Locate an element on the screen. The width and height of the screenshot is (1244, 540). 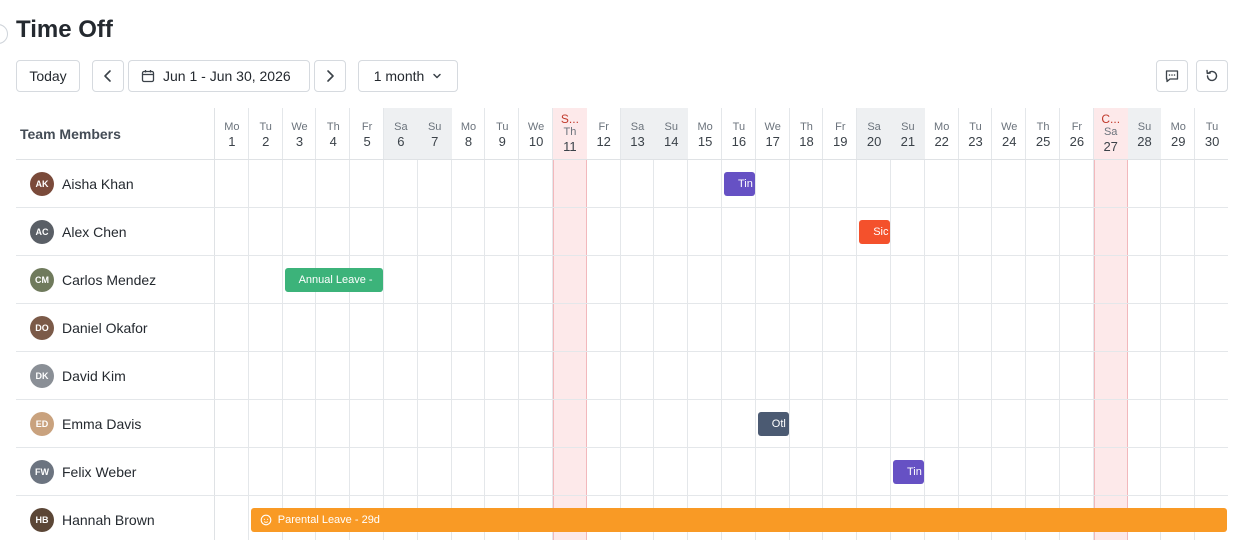
member-name: David Kim is located at coordinates (94, 375).